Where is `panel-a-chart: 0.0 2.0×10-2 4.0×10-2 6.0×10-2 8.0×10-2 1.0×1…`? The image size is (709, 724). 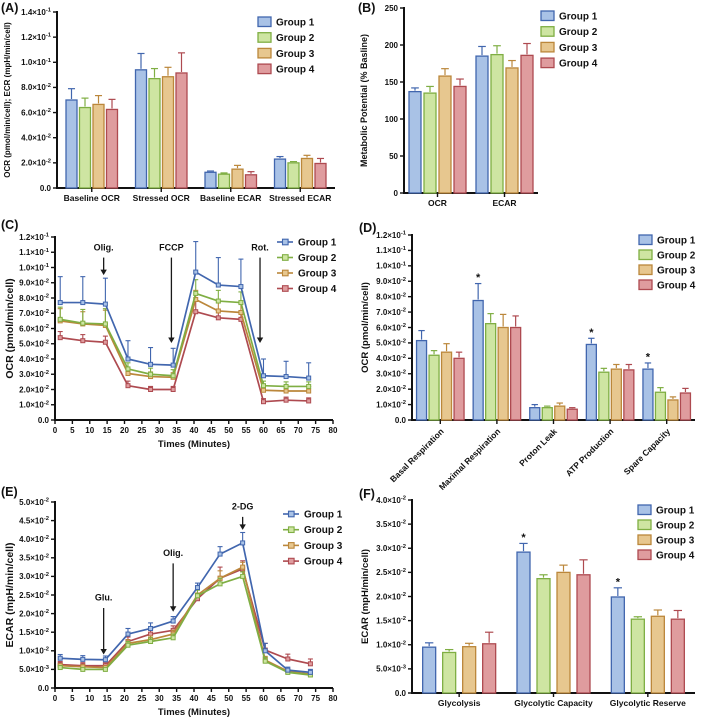 panel-a-chart: 0.0 2.0×10-2 4.0×10-2 6.0×10-2 8.0×10-2 1.0×1… is located at coordinates (169, 105).